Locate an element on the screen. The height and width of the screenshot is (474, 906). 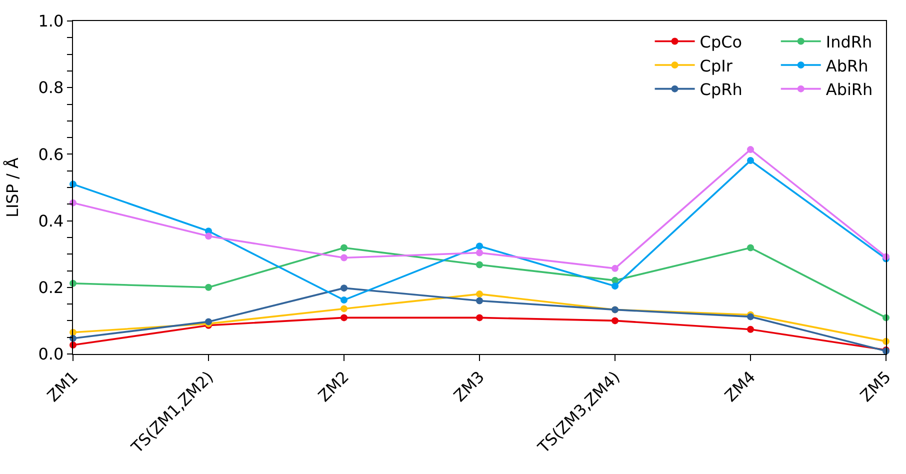
y-axis-title: LISP / Å is located at coordinates (12, 187).